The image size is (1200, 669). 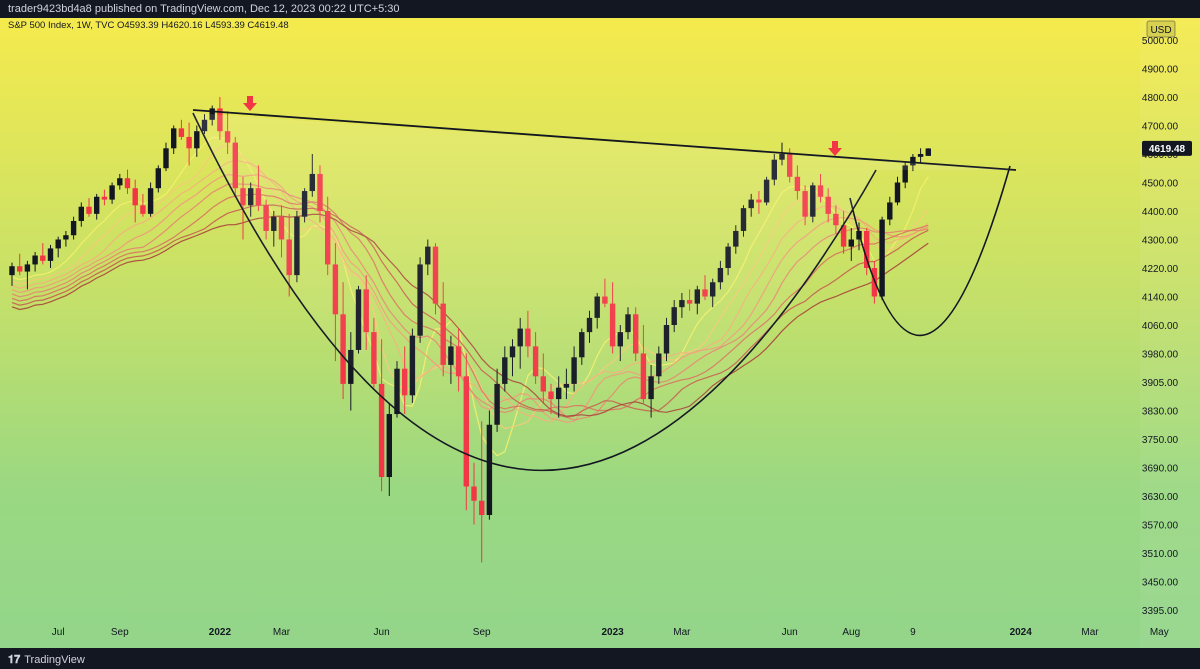 I want to click on time-tick-label: 2024, so click(x=1021, y=632).